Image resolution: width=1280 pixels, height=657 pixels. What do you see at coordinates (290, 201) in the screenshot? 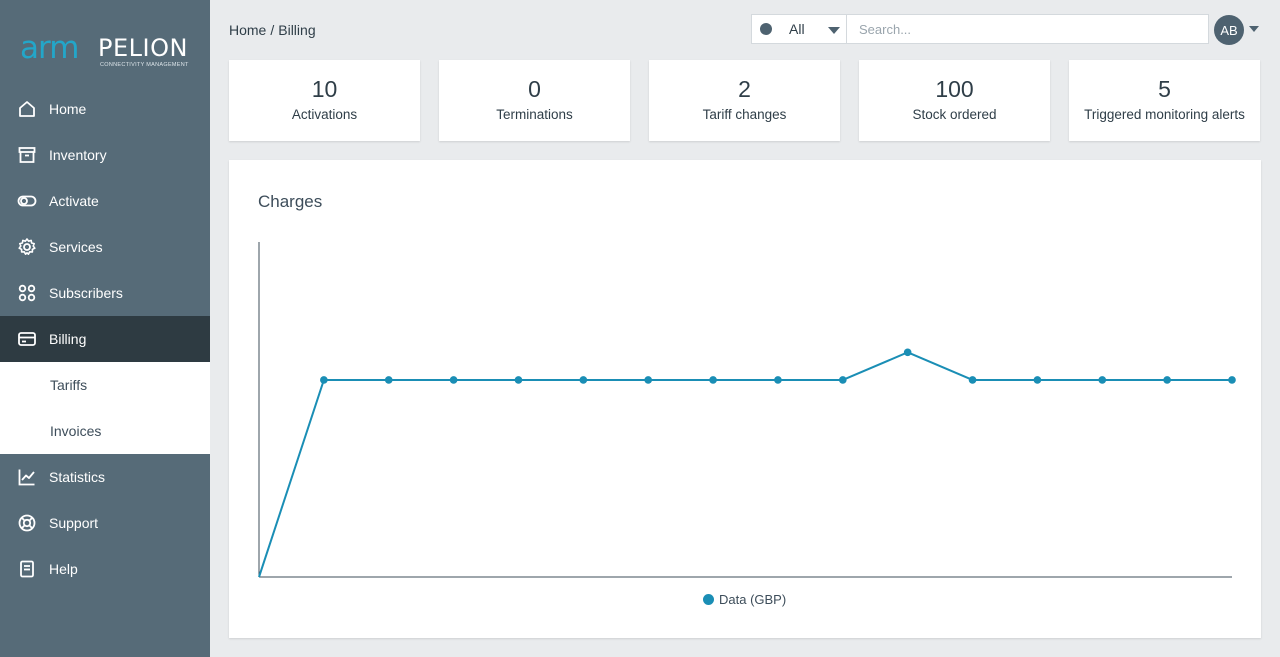
I see `chart-title: Charges` at bounding box center [290, 201].